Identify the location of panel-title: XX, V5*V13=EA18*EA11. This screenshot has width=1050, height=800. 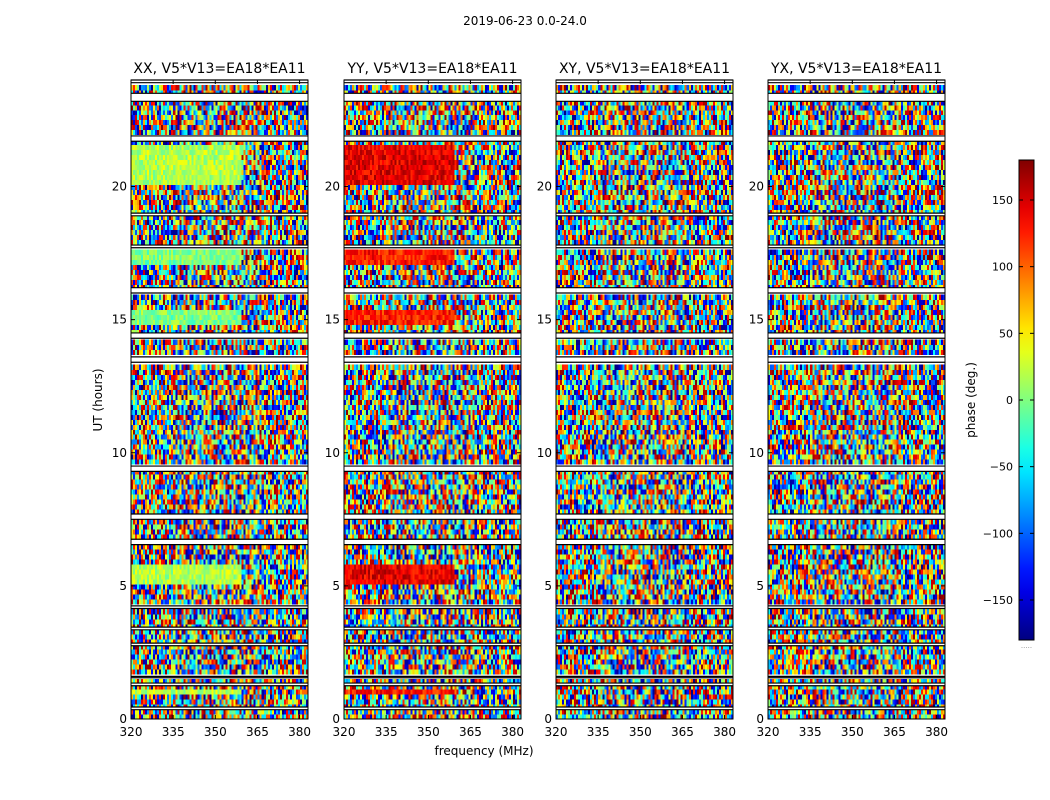
(219, 69).